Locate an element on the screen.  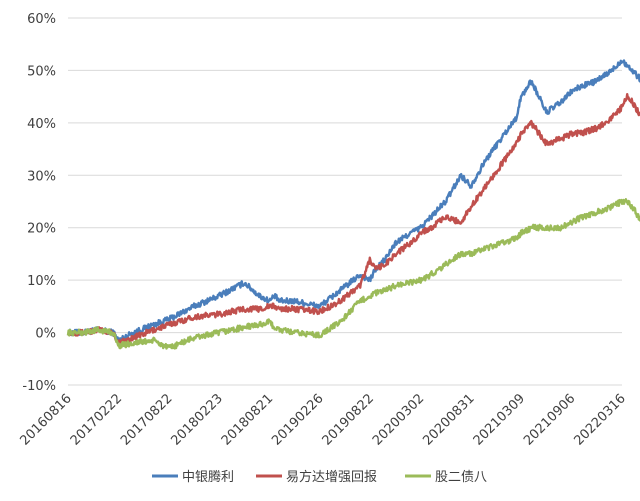
y-tick-label: 60% is located at coordinates (41, 19).